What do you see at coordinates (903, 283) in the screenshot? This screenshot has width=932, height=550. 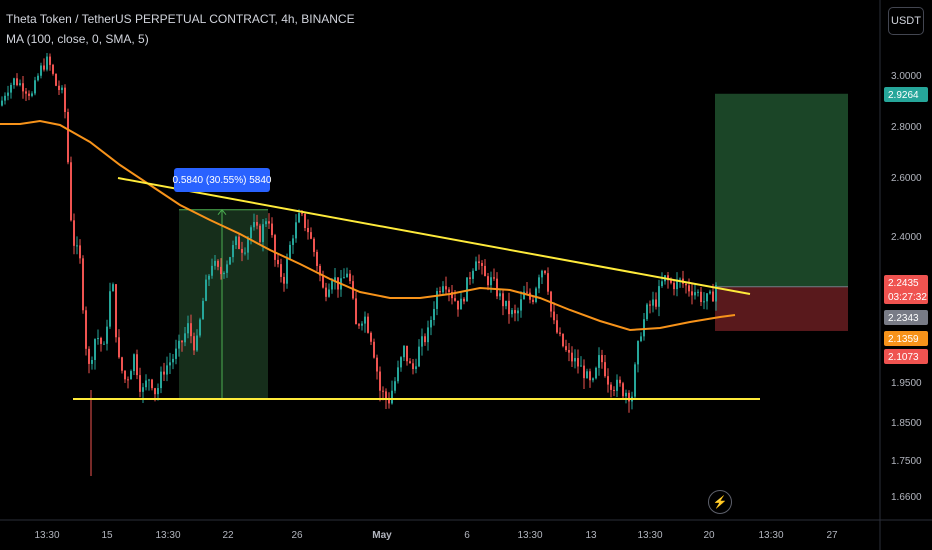 I see `price-badge-label: 2.2435` at bounding box center [903, 283].